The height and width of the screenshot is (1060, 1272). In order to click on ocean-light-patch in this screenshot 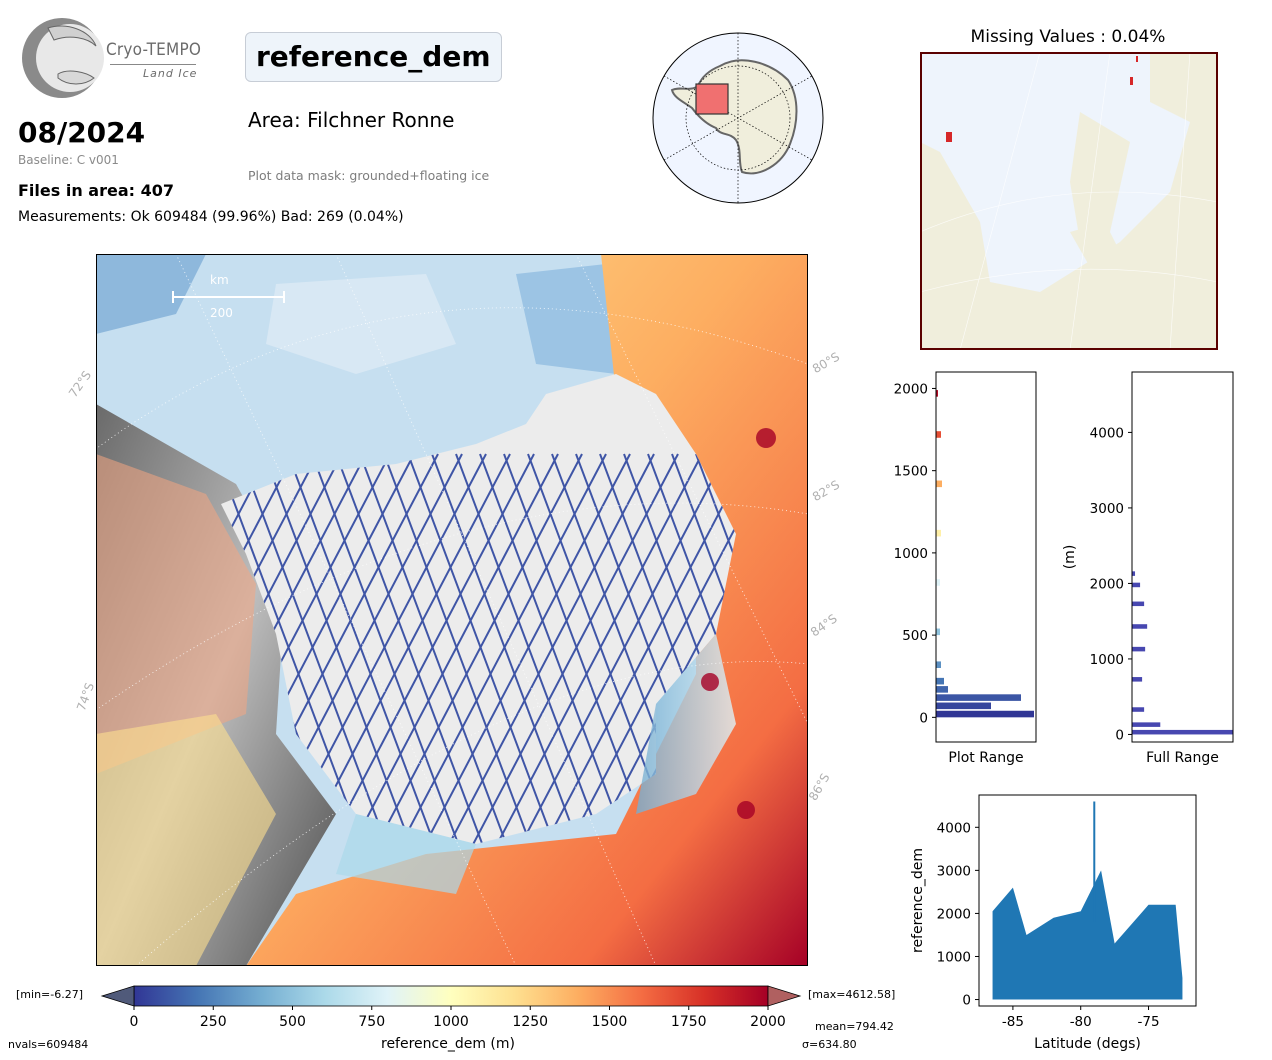, I will do `click(361, 324)`.